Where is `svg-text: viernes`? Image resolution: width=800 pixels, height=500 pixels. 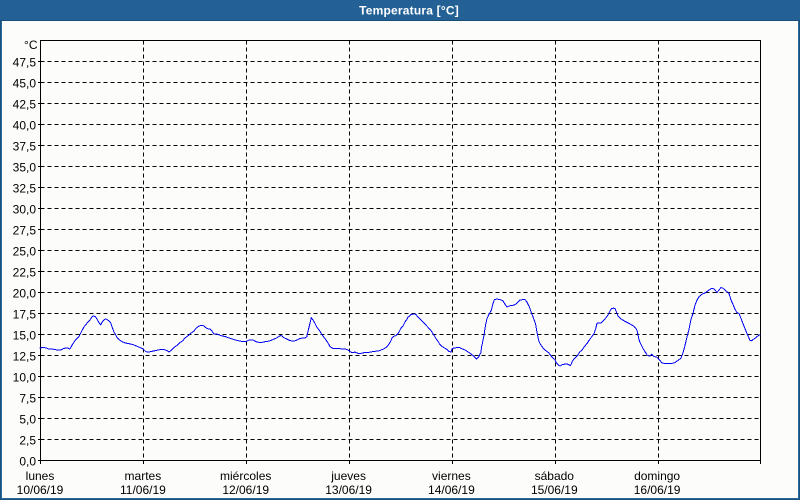 svg-text: viernes is located at coordinates (451, 476).